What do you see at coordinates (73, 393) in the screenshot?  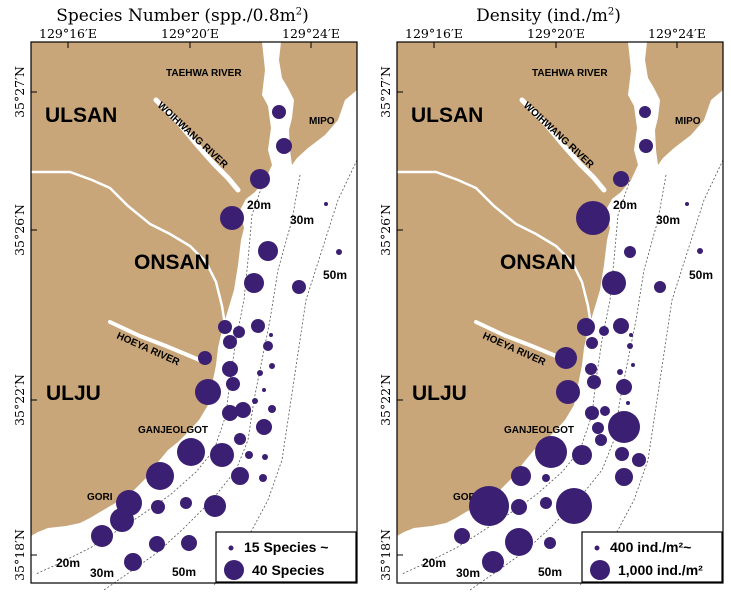 I see `place-label-ulju: ULJU` at bounding box center [73, 393].